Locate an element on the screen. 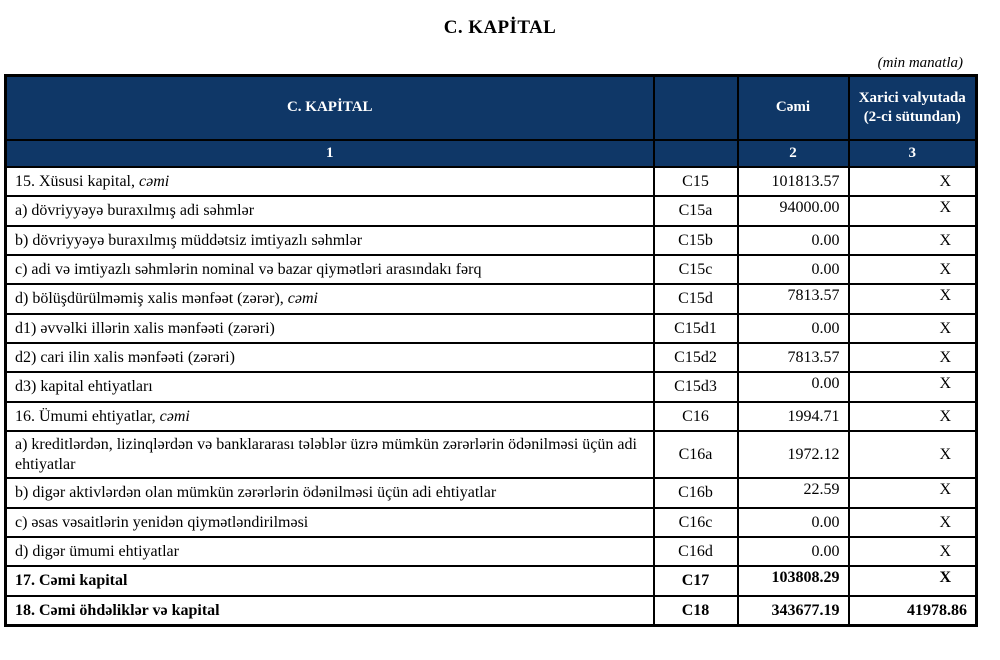 This screenshot has height=660, width=1000. row-label: 16. Ümumi ehtiyatlar, cəmi is located at coordinates (329, 416).